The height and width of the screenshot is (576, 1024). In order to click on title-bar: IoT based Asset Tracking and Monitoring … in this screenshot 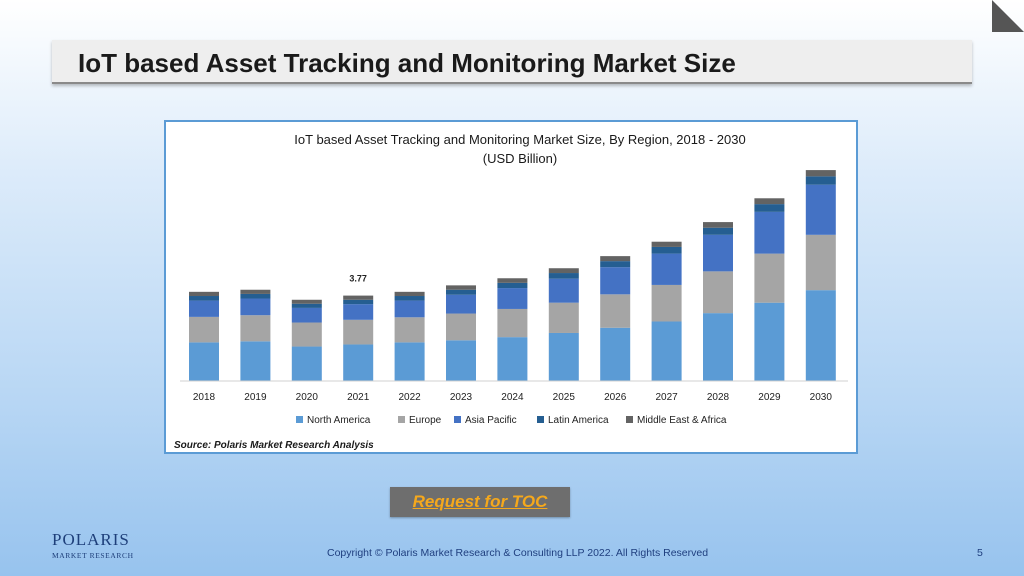, I will do `click(512, 62)`.